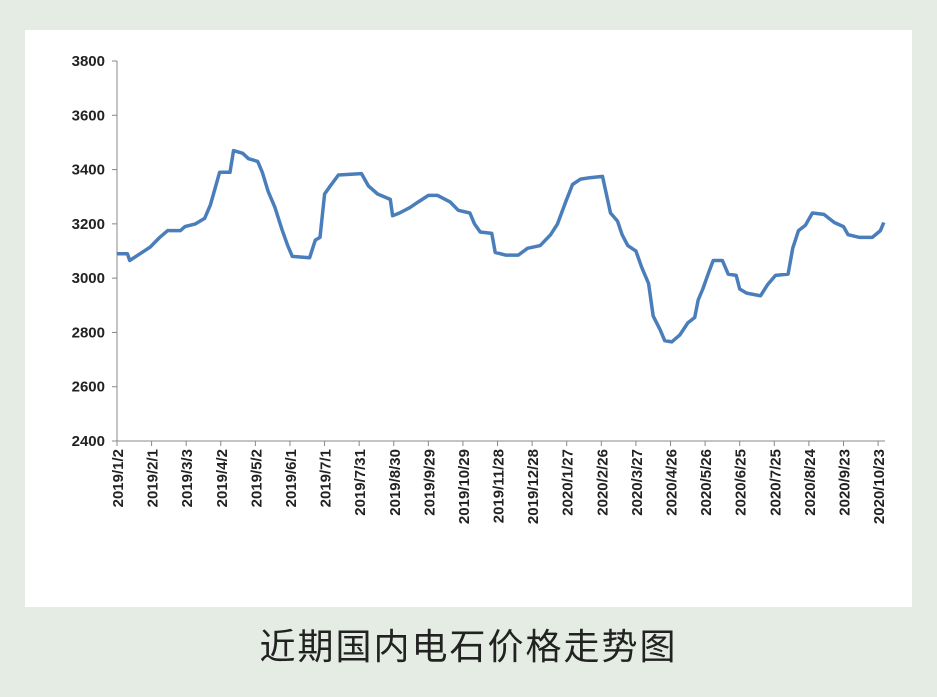 This screenshot has height=697, width=937. Describe the element at coordinates (88, 170) in the screenshot. I see `y-tick-label: 3400` at that location.